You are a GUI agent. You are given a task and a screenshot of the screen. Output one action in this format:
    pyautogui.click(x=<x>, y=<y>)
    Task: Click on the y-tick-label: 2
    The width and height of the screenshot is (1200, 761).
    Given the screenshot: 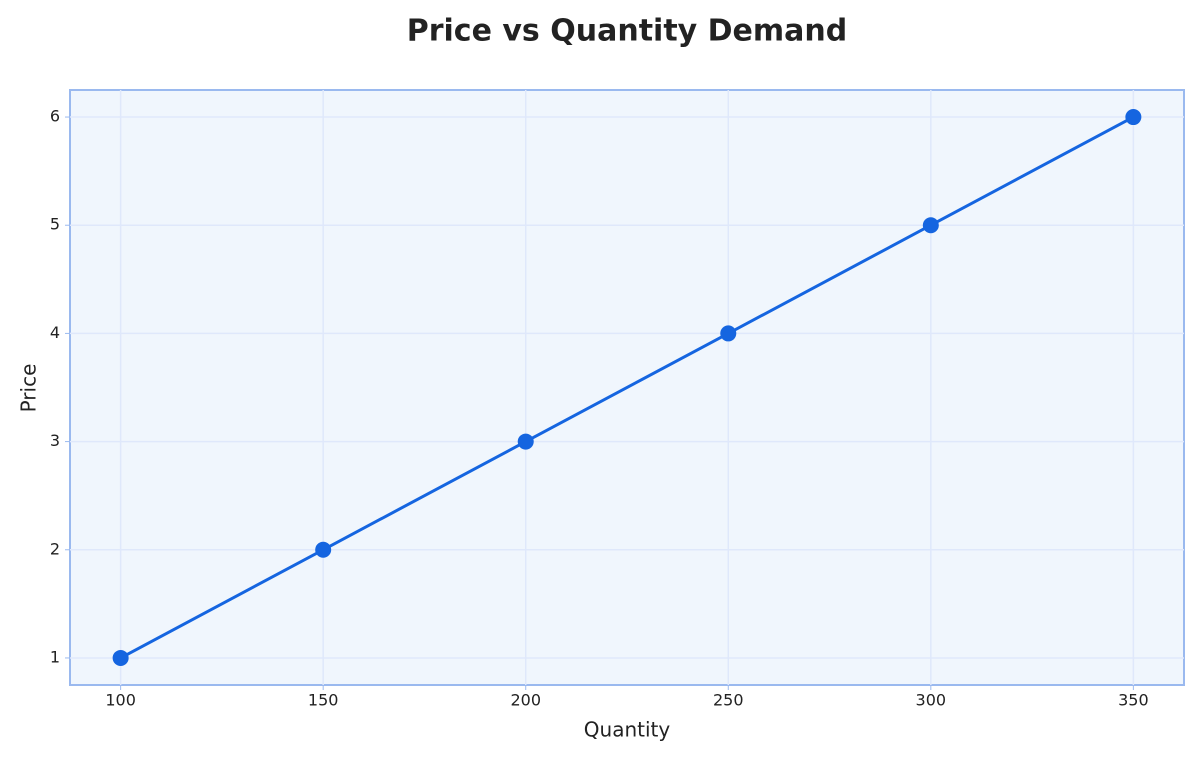 What is the action you would take?
    pyautogui.click(x=55, y=548)
    